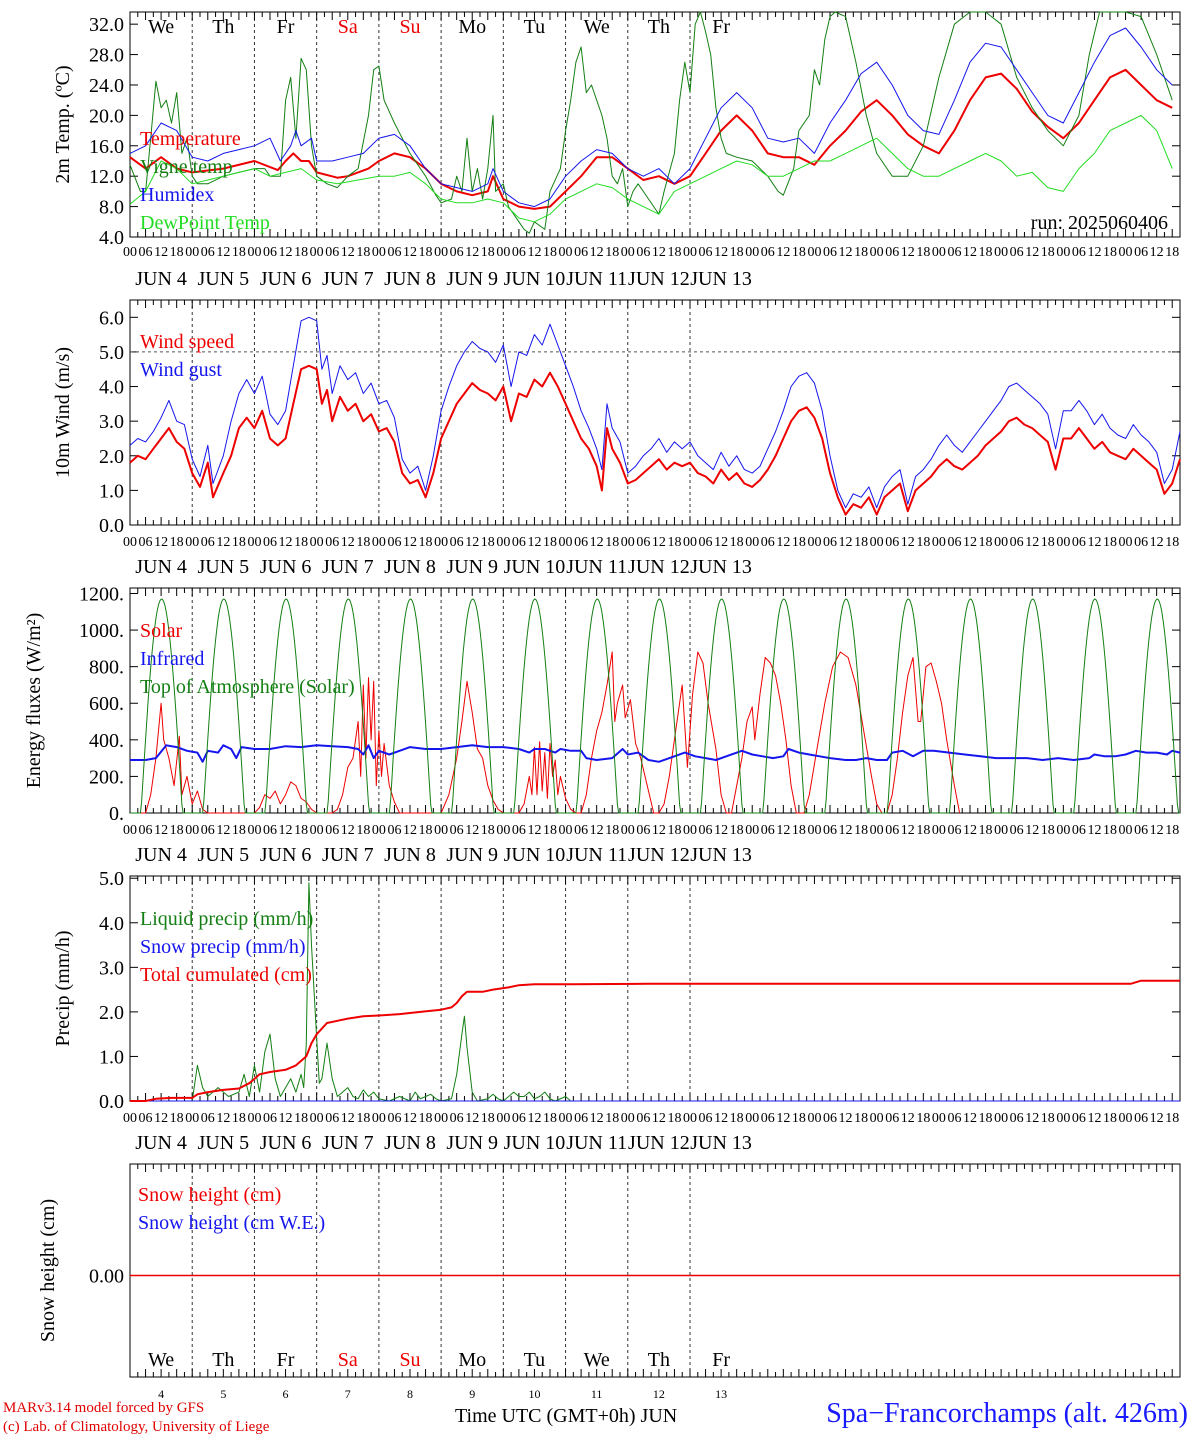  I want to click on date-label: JUN 4, so click(161, 1143).